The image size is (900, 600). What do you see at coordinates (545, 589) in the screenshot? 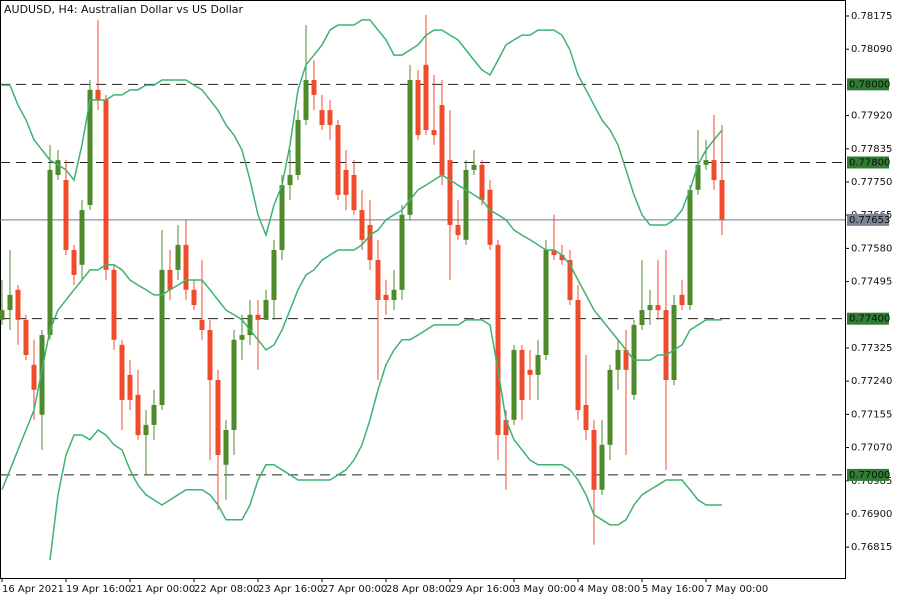
I see `x-tick-label: 3 May 00:00` at bounding box center [545, 589].